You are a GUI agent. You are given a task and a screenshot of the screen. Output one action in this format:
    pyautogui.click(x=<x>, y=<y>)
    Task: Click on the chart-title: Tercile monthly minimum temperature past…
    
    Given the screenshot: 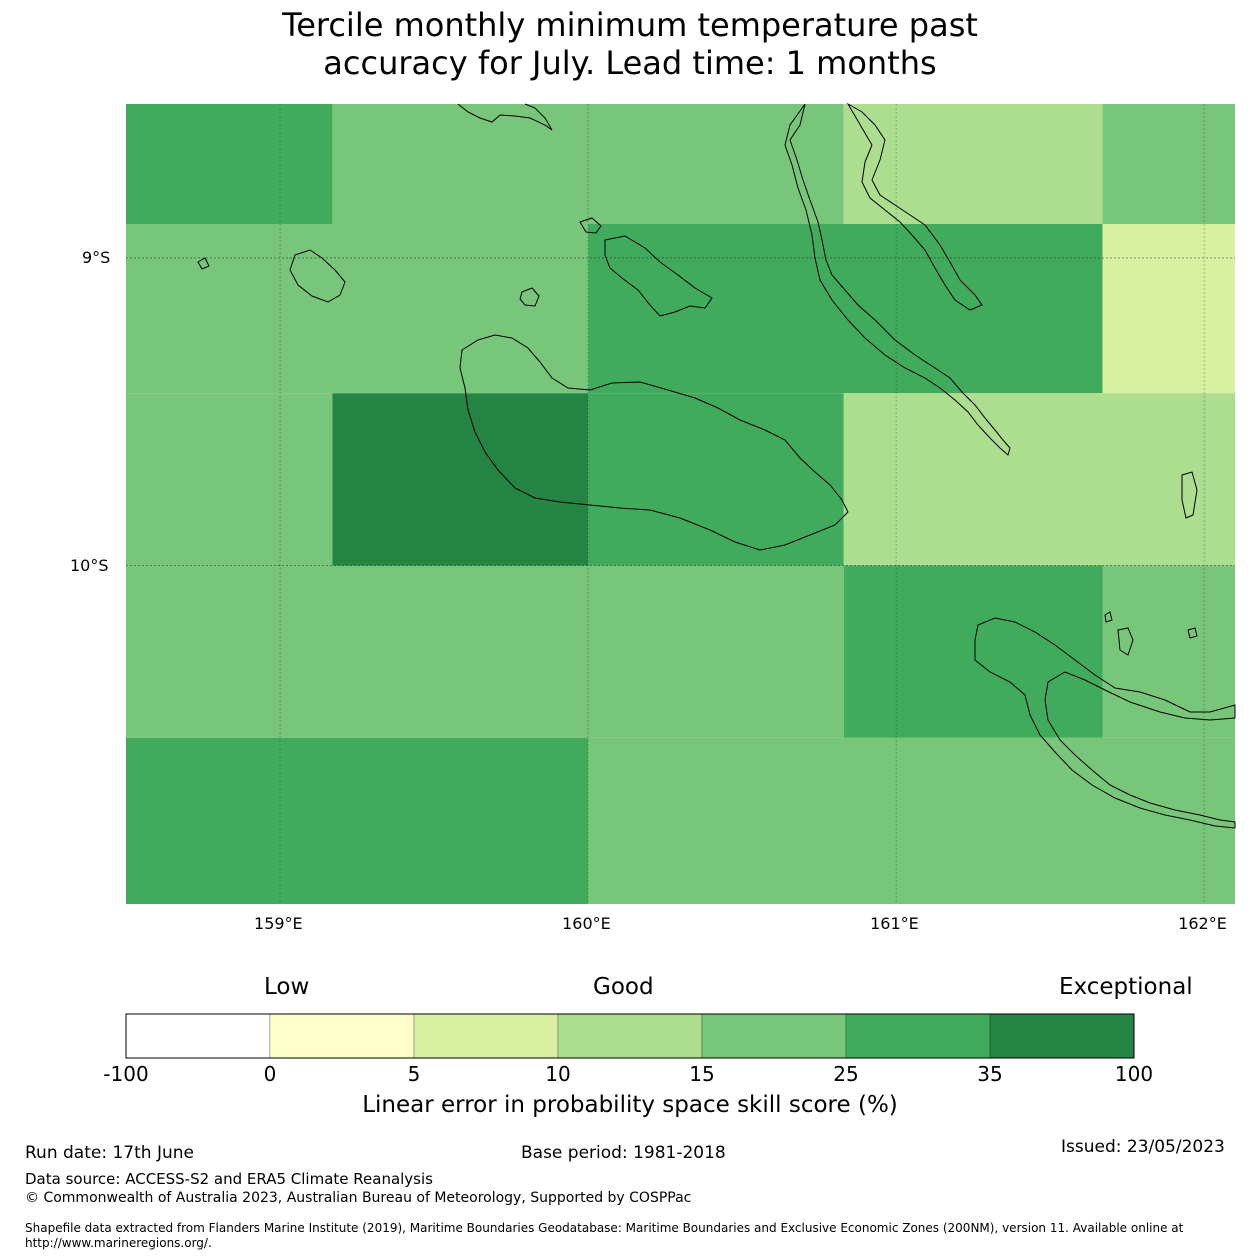 What is the action you would take?
    pyautogui.click(x=630, y=44)
    